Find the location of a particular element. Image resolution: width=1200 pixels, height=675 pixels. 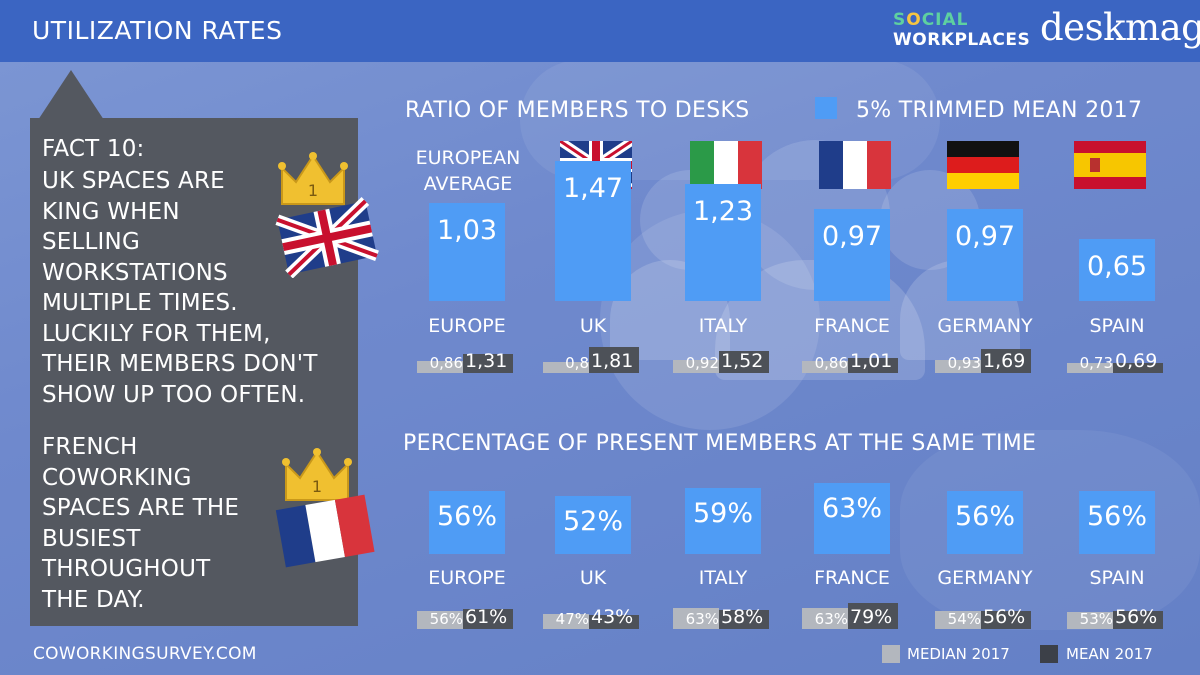

mean-value-label: 0,69 is located at coordinates (1136, 361).